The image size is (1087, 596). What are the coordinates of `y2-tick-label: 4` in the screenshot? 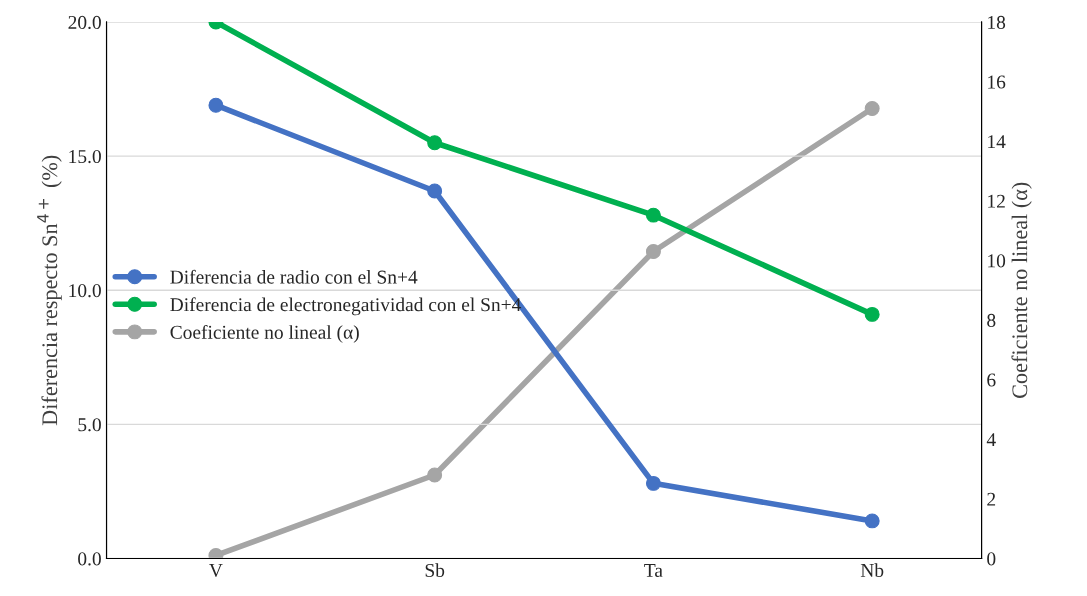 It's located at (991, 439).